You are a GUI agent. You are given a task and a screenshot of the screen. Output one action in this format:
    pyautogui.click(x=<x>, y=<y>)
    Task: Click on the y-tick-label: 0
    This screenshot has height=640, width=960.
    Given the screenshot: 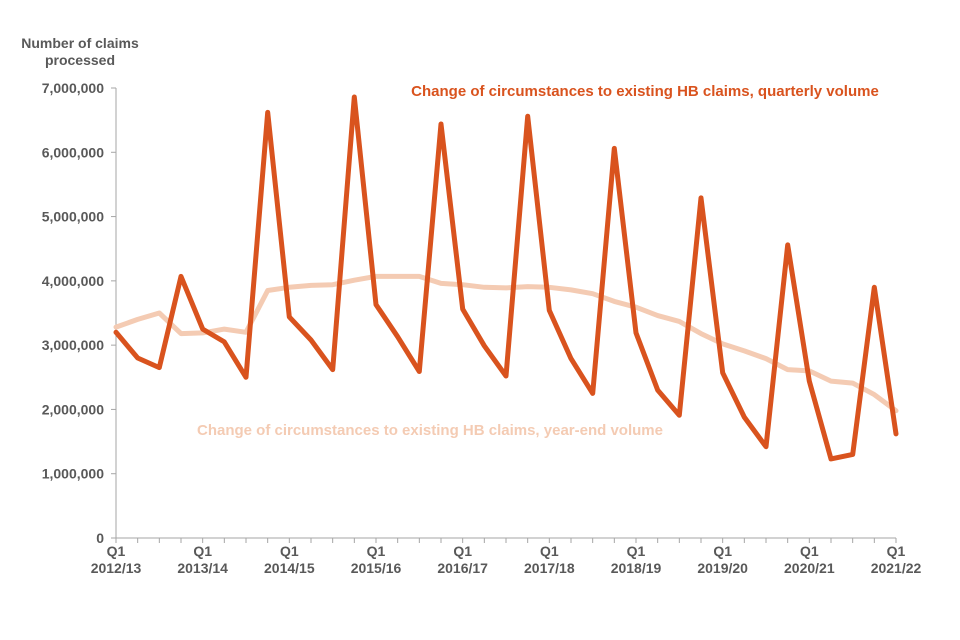 What is the action you would take?
    pyautogui.click(x=100, y=538)
    